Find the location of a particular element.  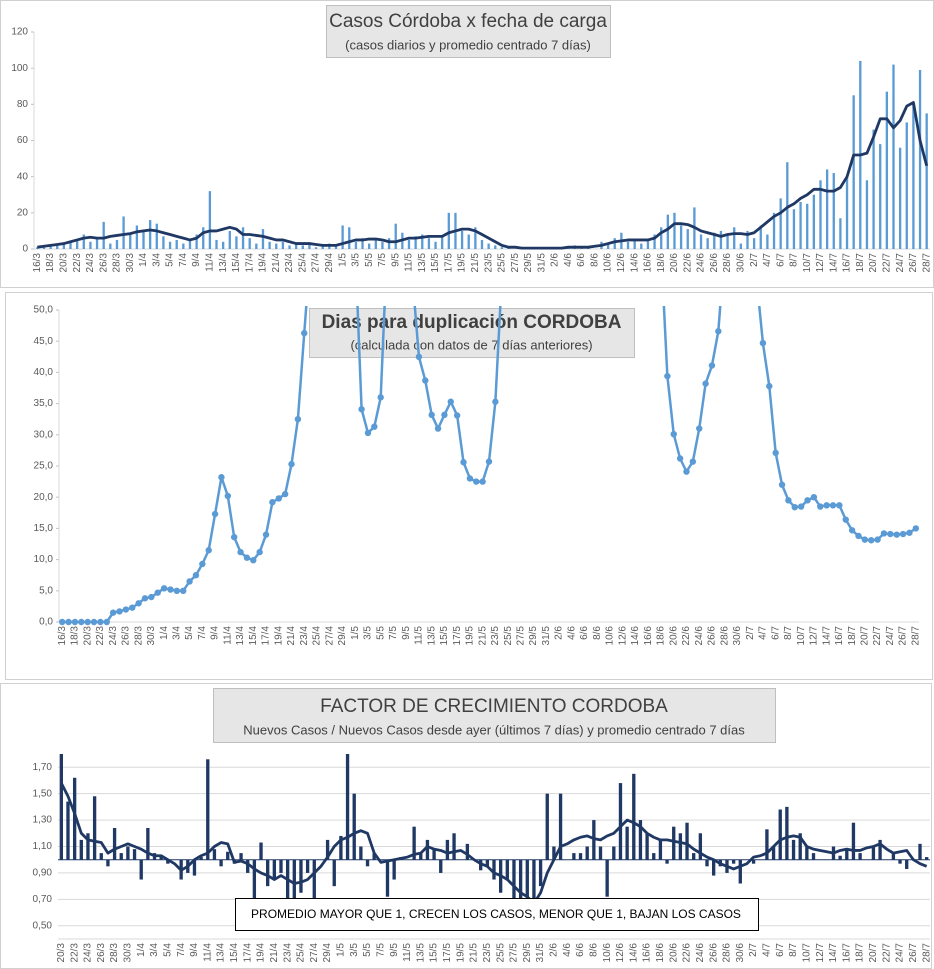

x-tick-label: 22/7 is located at coordinates (886, 953).